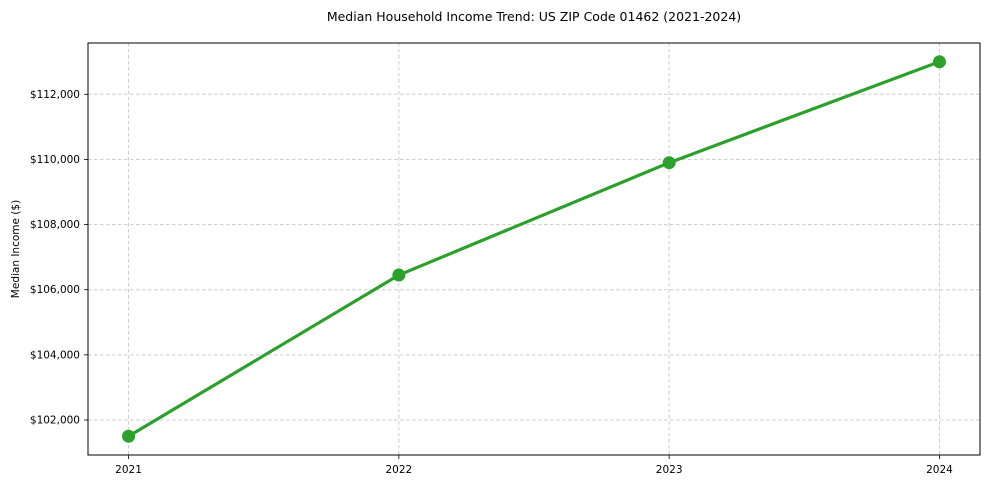 The width and height of the screenshot is (989, 490). Describe the element at coordinates (55, 160) in the screenshot. I see `y-tick-label: $110,000` at that location.